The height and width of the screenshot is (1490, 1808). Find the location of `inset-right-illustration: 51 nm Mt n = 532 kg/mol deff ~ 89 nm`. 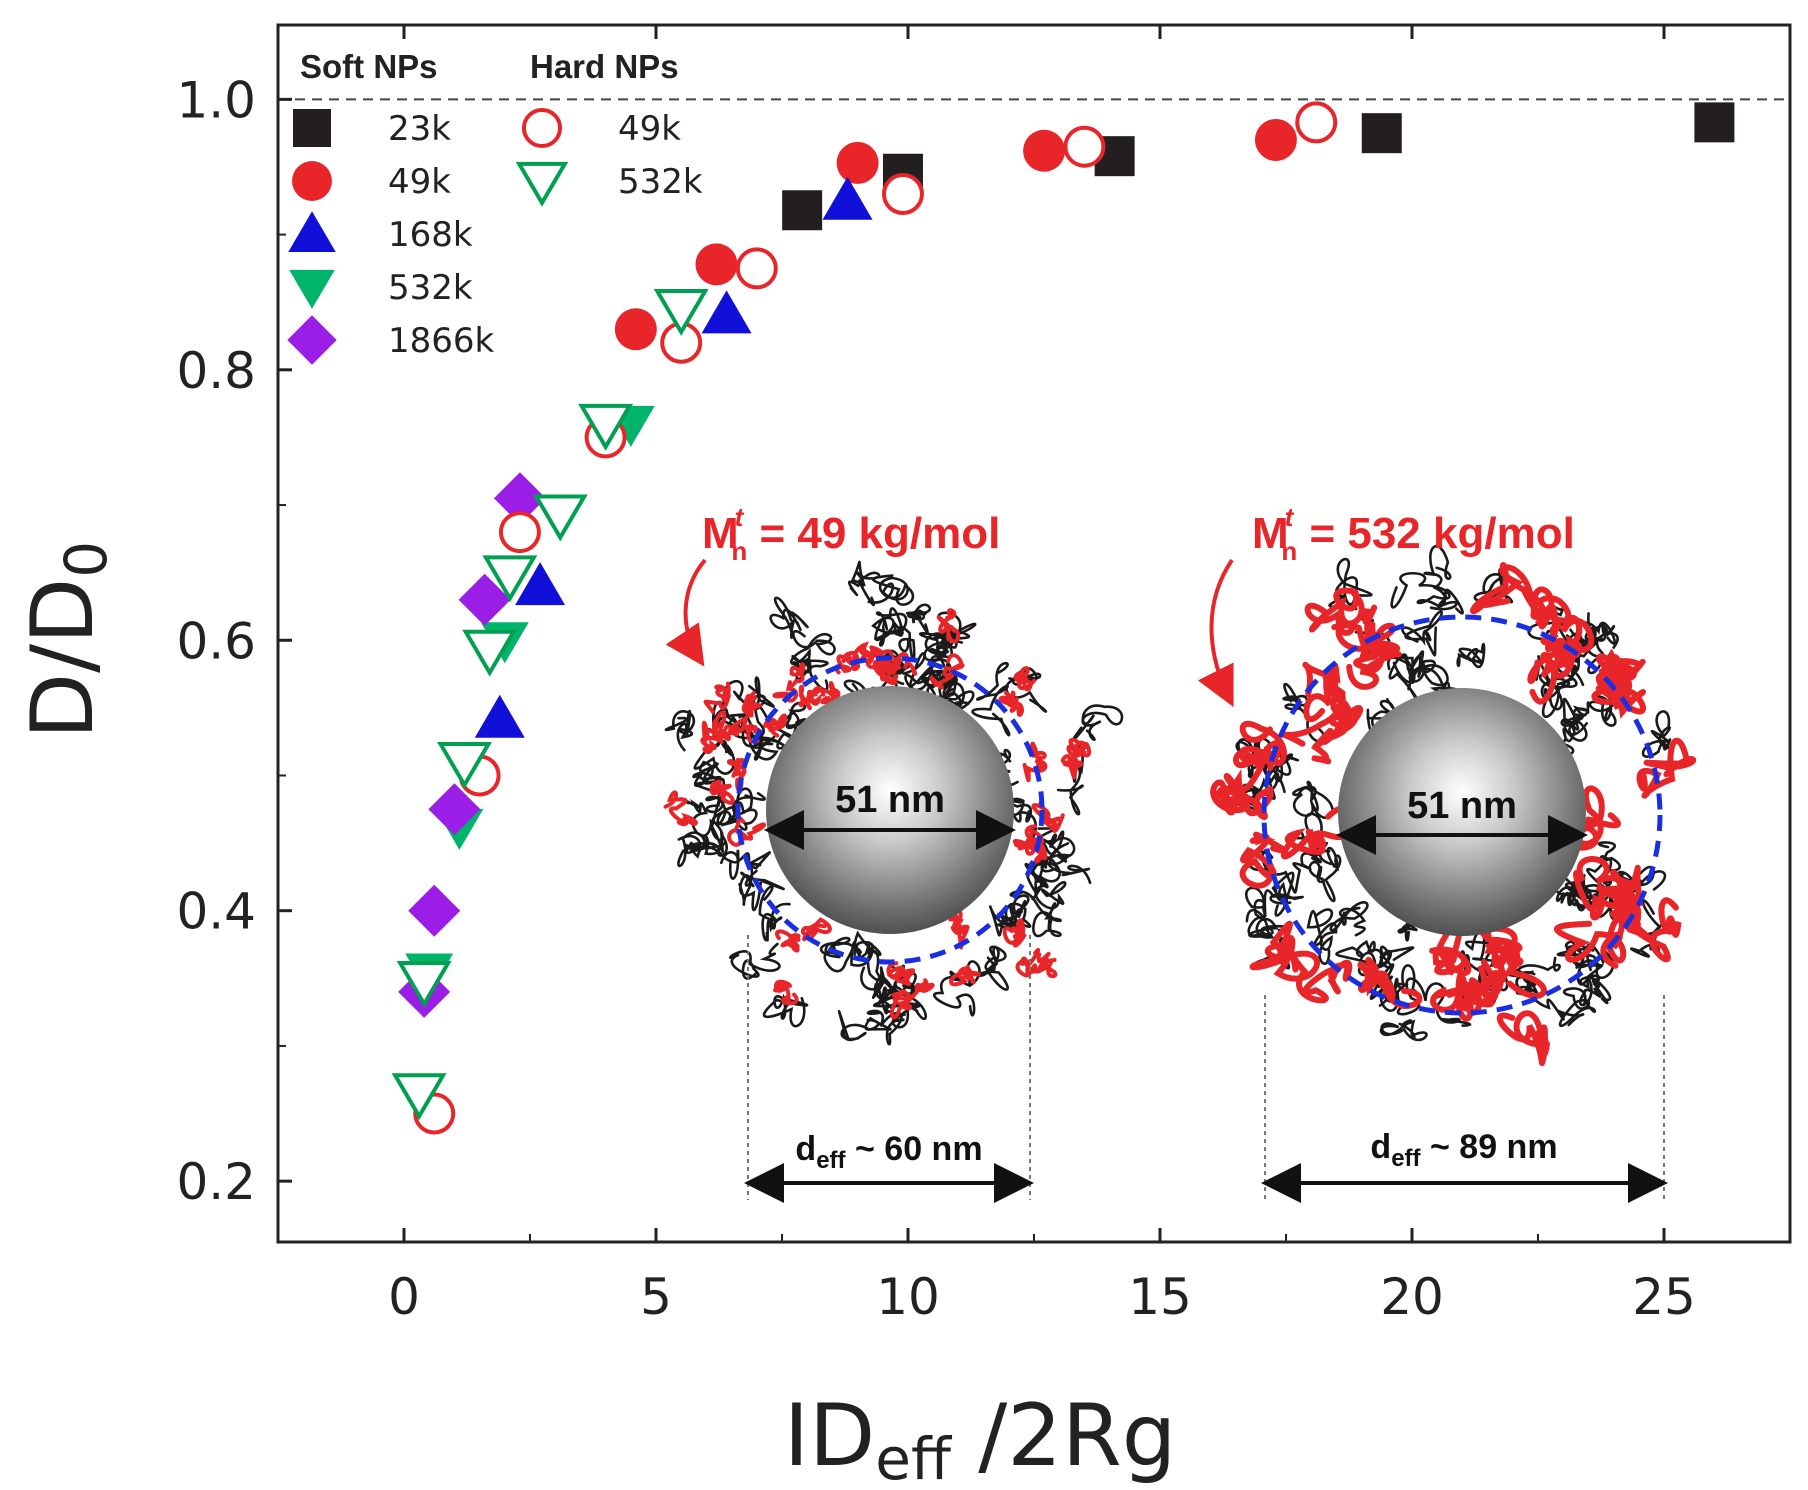

inset-right-illustration: 51 nm Mt n = 532 kg/mol deff ~ 89 nm is located at coordinates (1447, 852).